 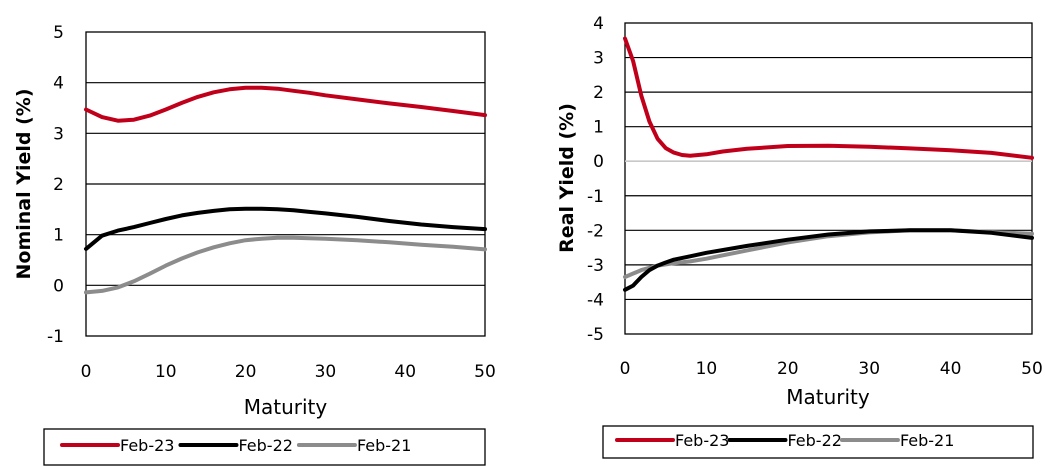 I want to click on nominal-y-tick-label: 5, so click(x=58, y=33).